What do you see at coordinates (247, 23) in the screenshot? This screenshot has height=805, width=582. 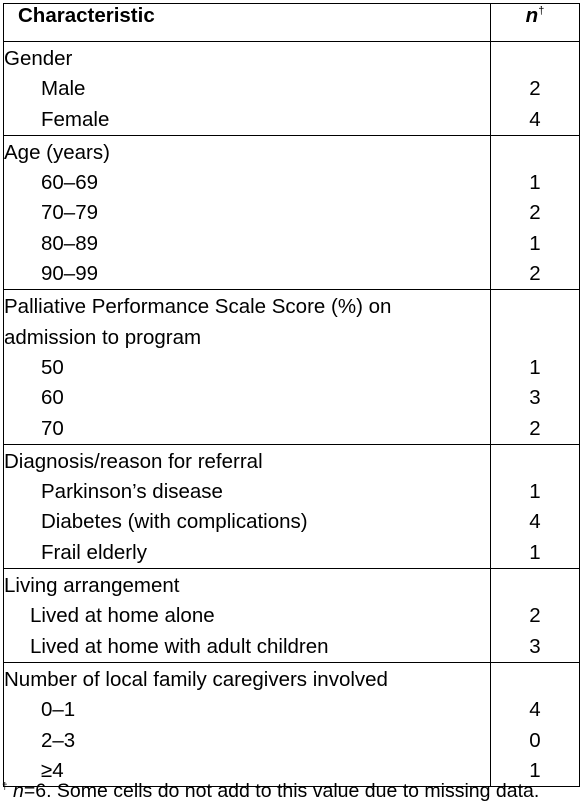 I see `header-characteristic: Characteristic` at bounding box center [247, 23].